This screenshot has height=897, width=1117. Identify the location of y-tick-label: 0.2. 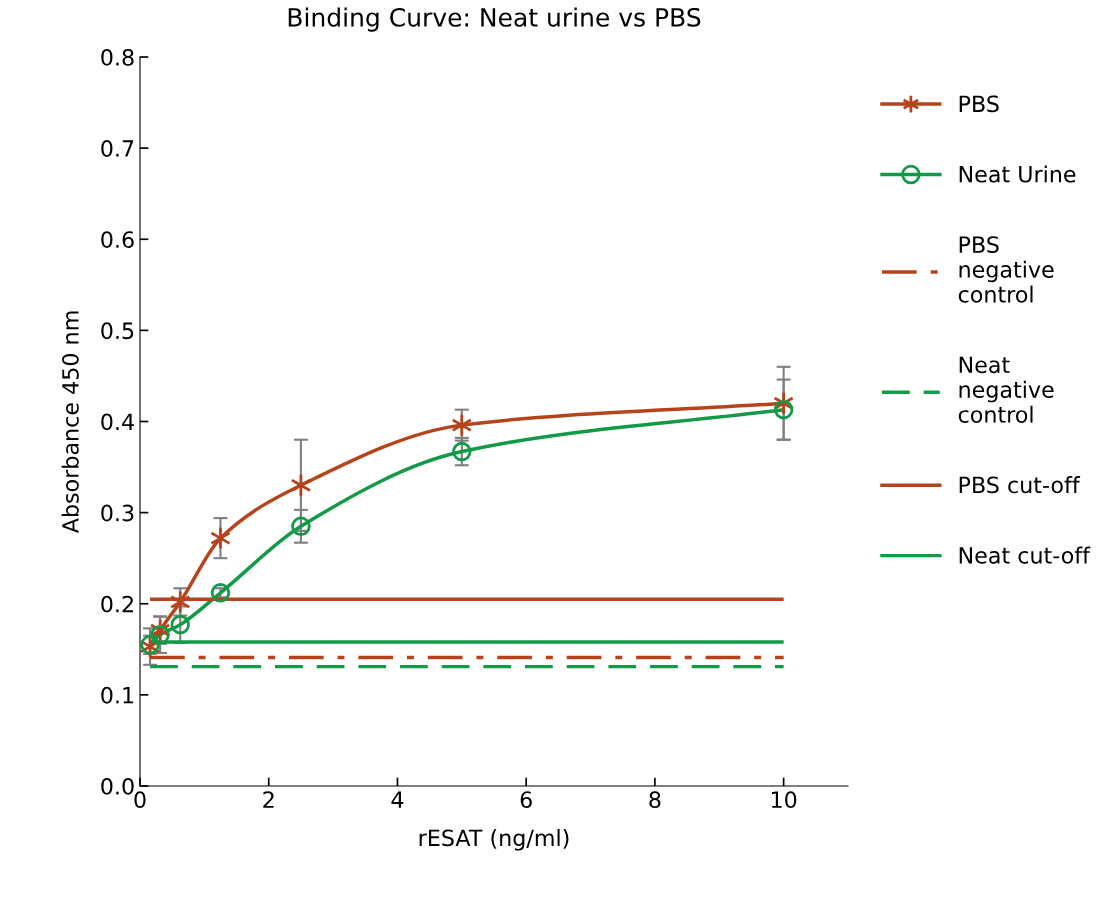
(117, 604).